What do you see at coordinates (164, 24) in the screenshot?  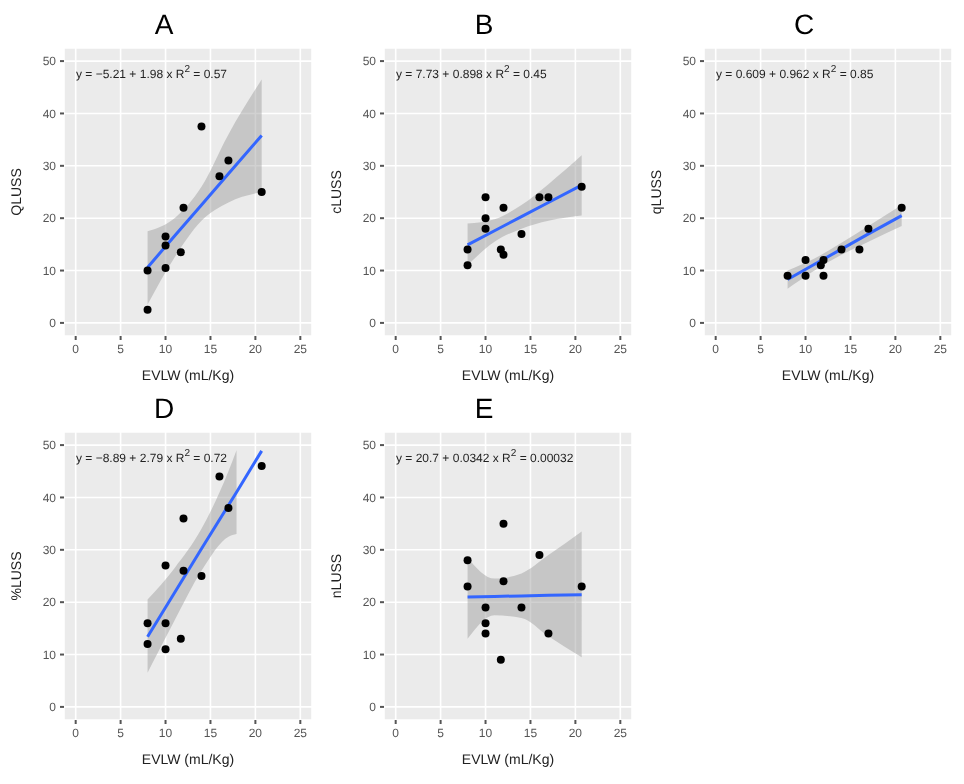 I see `chart-title: A` at bounding box center [164, 24].